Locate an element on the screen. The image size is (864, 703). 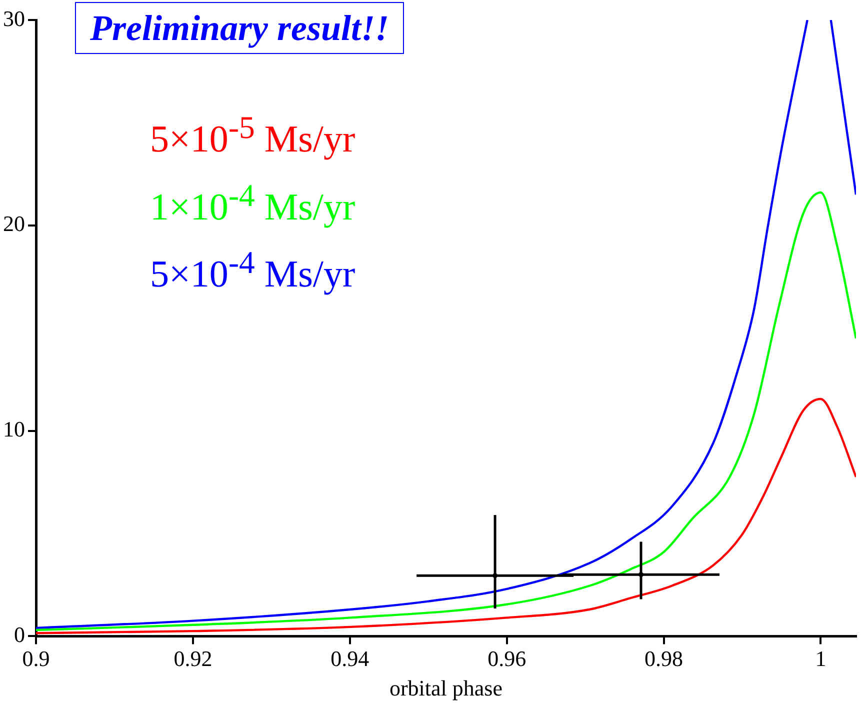
x-axis-title: orbital phase is located at coordinates (446, 688).